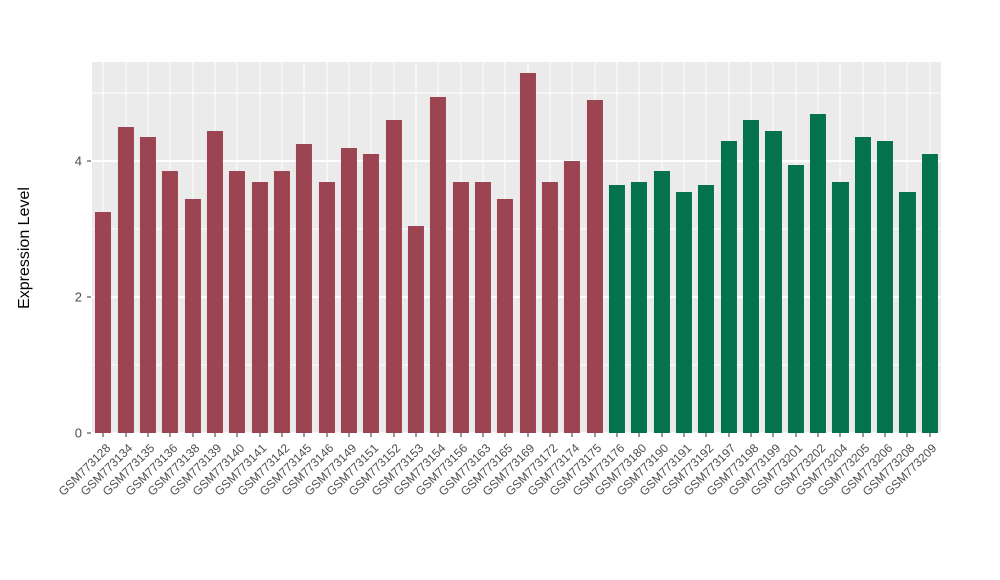 This screenshot has height=580, width=1000. What do you see at coordinates (505, 315) in the screenshot?
I see `bar-GSM773165` at bounding box center [505, 315].